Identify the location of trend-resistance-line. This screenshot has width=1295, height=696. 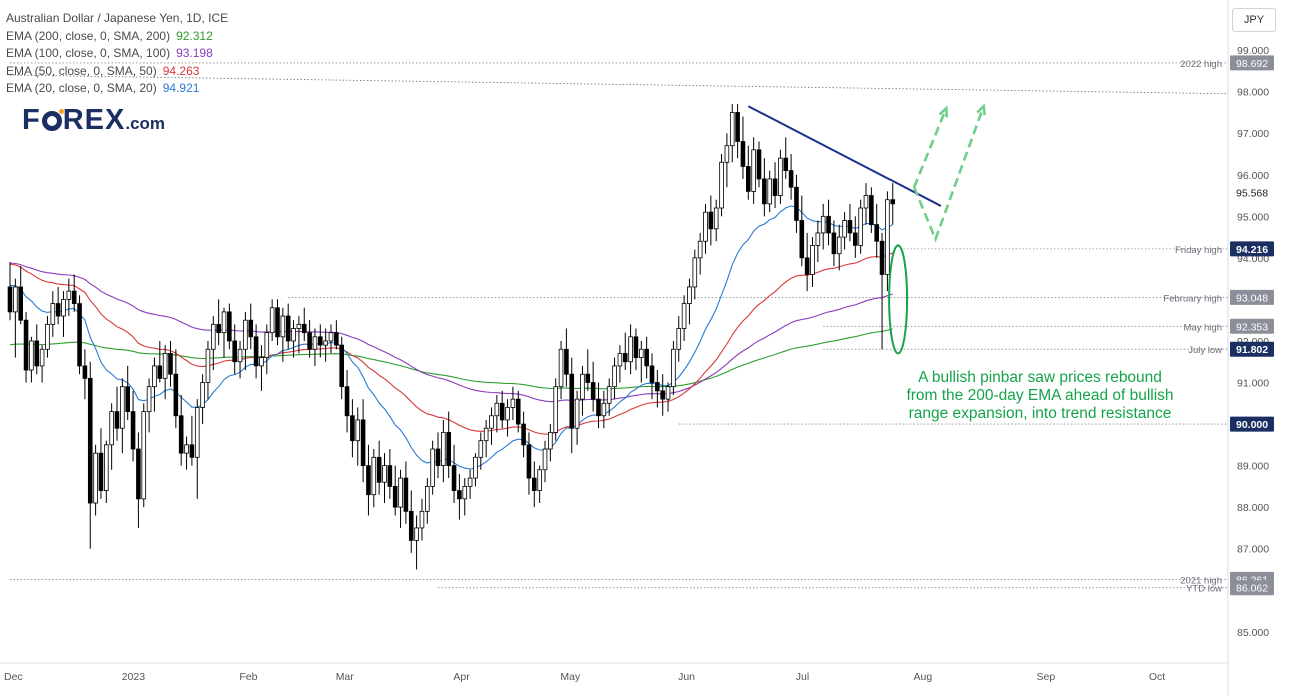
(844, 156).